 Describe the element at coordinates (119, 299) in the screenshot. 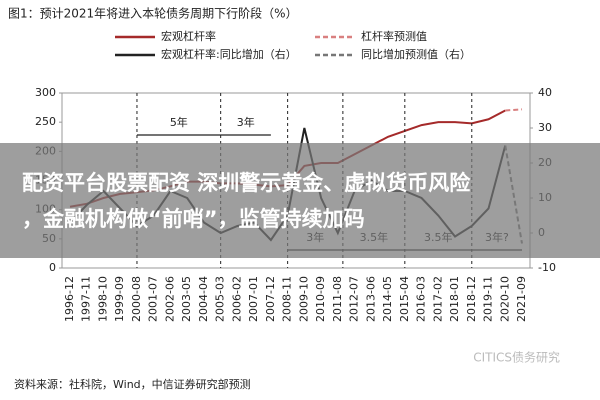

I see `x-tick-label: 1999-09` at that location.